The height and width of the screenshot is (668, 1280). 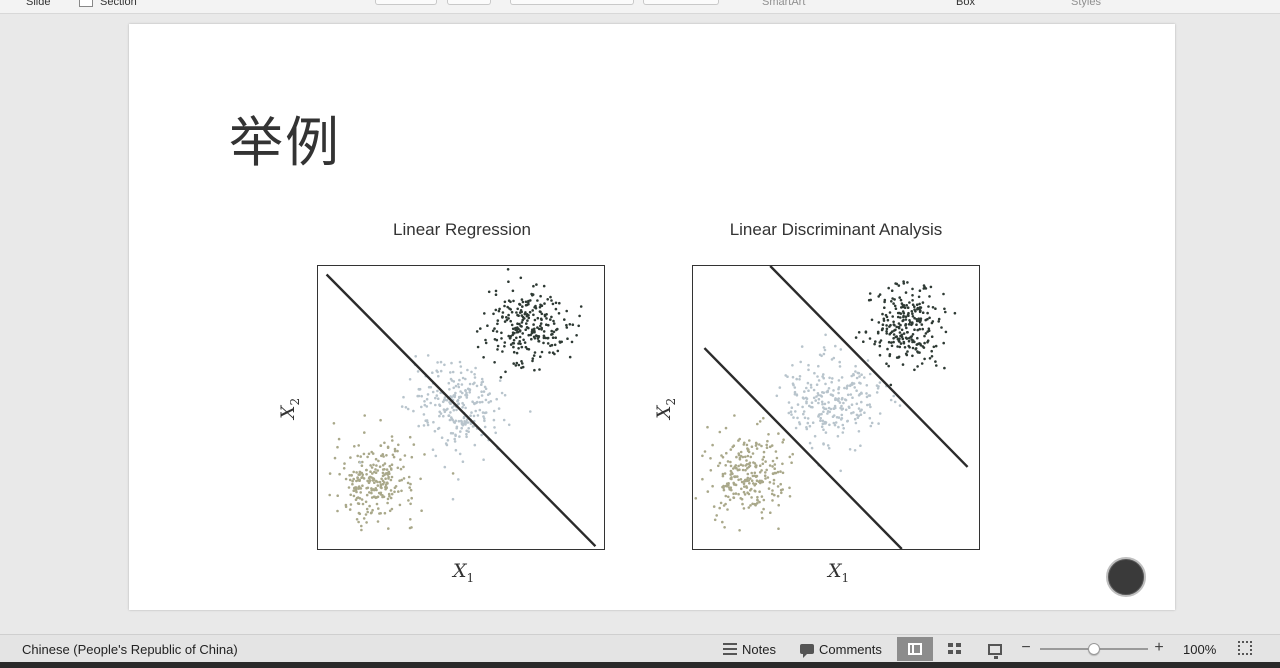 What do you see at coordinates (749, 649) in the screenshot?
I see `notes-button: Notes` at bounding box center [749, 649].